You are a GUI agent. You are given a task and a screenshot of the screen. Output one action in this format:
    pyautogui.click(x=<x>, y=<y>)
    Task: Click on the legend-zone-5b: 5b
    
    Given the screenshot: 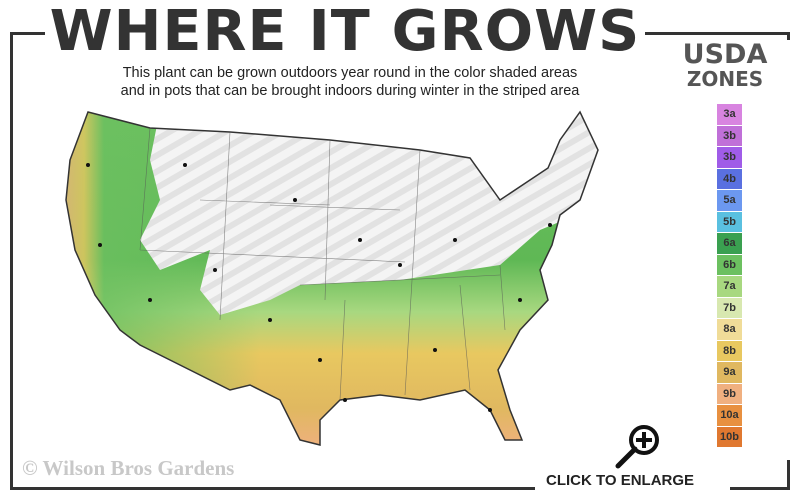 What is the action you would take?
    pyautogui.click(x=729, y=222)
    